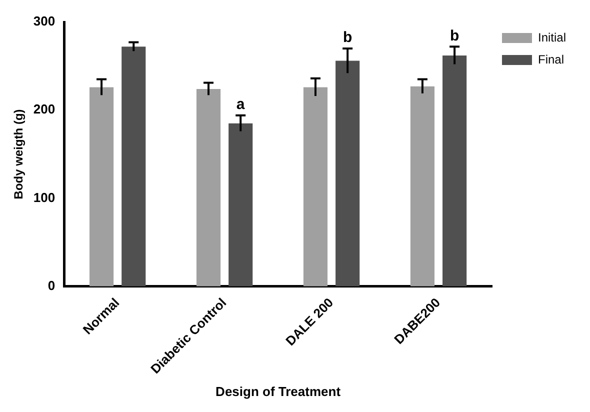 The image size is (590, 412). Describe the element at coordinates (52, 285) in the screenshot. I see `y-tick-label: 0` at that location.